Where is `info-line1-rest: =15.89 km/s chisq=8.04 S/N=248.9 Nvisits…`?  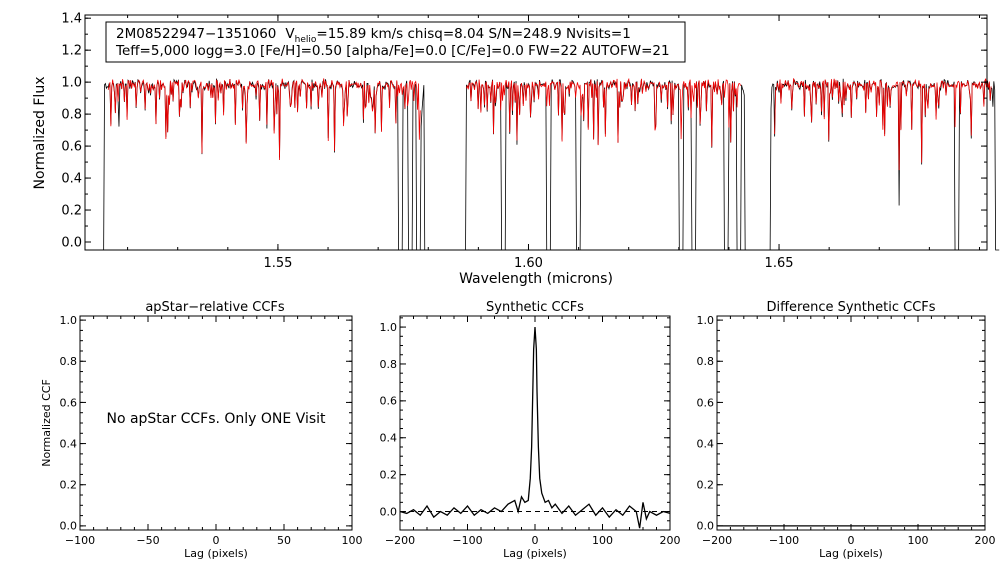
info-line1-rest: =15.89 km/s chisq=8.04 S/N=248.9 Nvisits… is located at coordinates (473, 34).